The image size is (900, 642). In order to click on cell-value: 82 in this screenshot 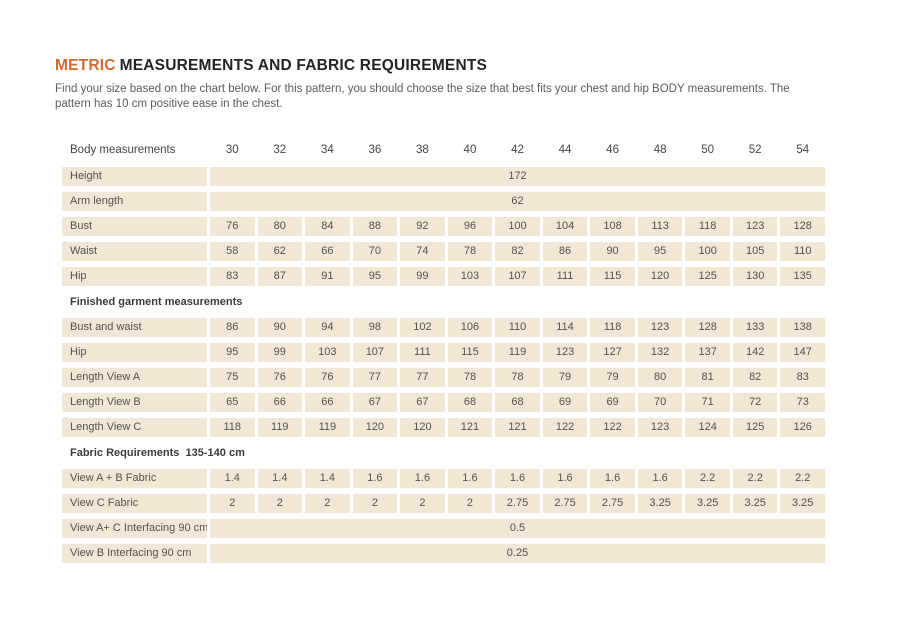, I will do `click(517, 252)`.